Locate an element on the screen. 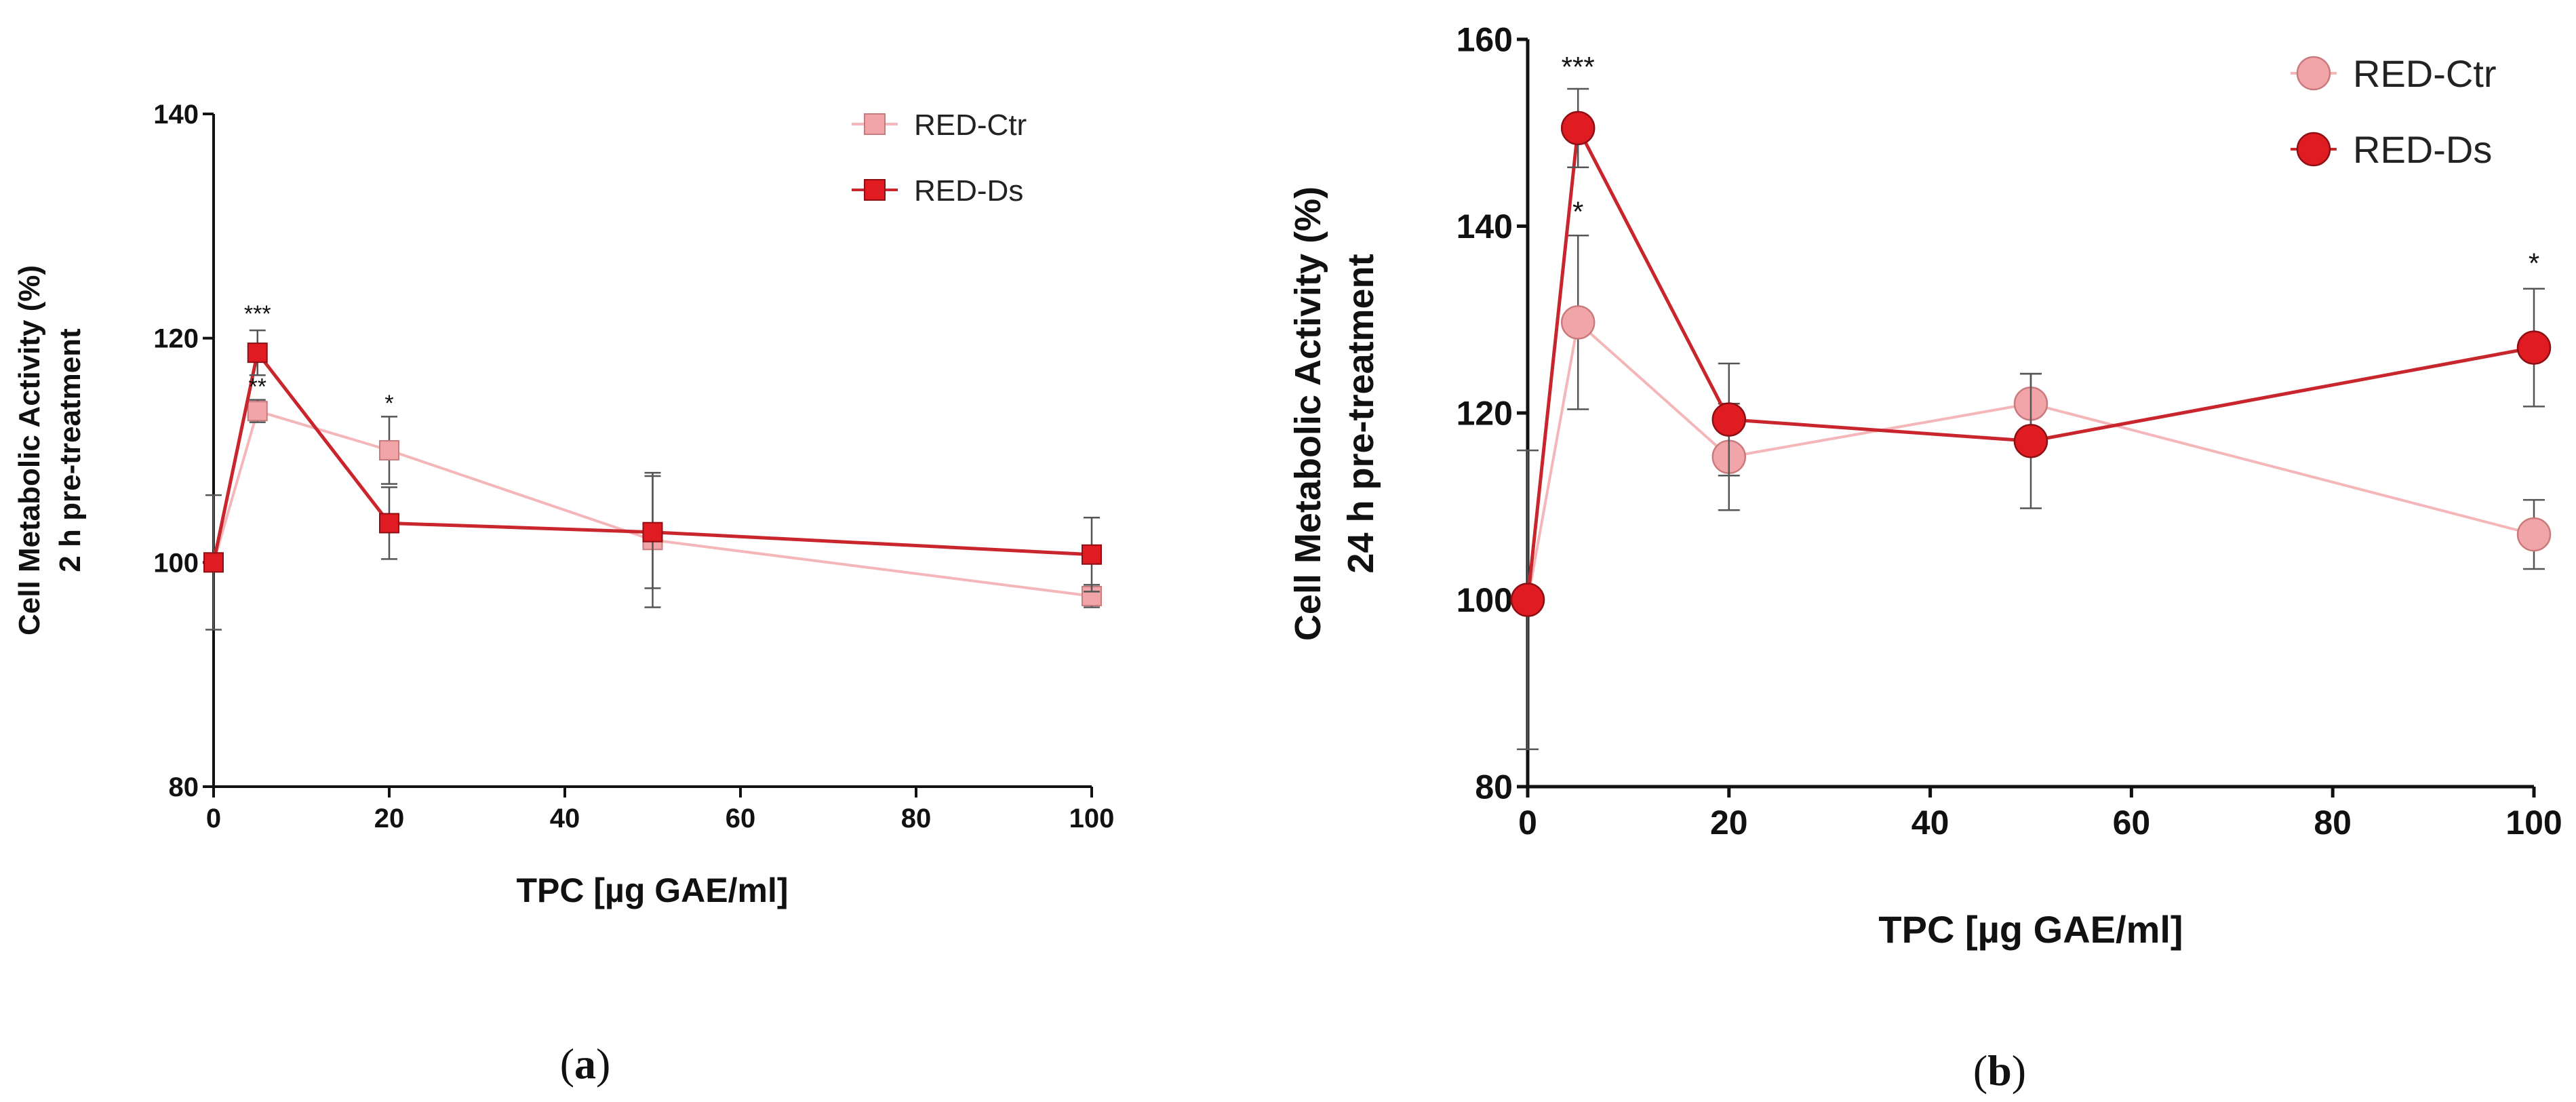  significance-marker: ** is located at coordinates (257, 386).